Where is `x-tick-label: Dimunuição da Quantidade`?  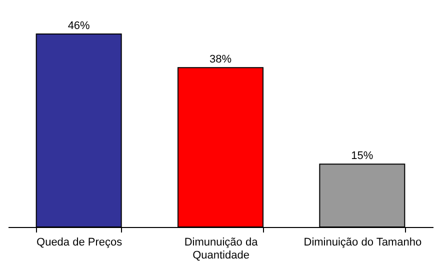 x-tick-label: Dimunuição da Quantidade is located at coordinates (221, 248).